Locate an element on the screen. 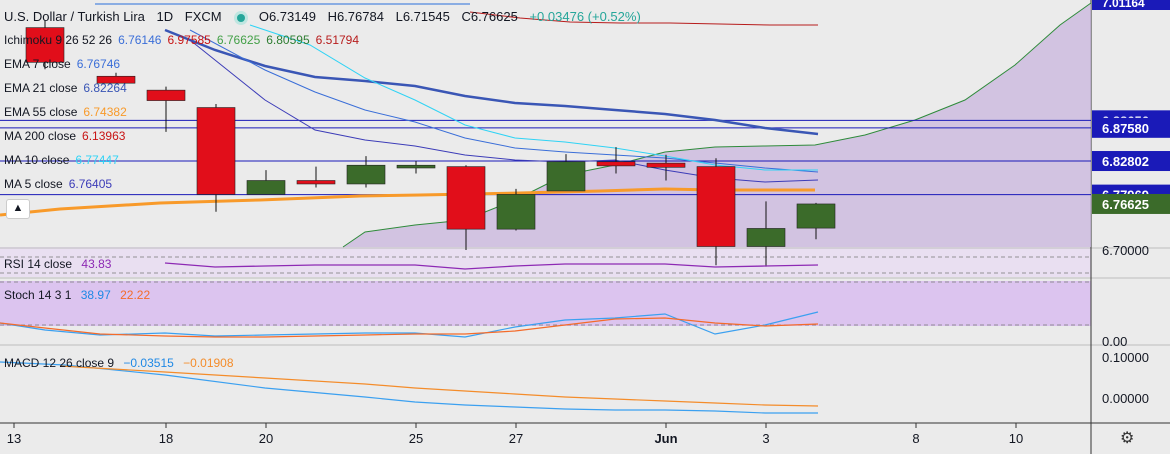  stoch-k-line is located at coordinates (409, 324).